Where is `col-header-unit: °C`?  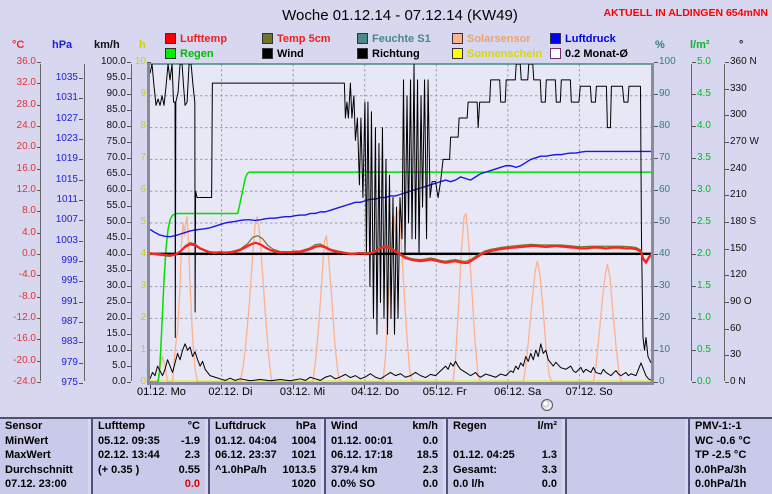 col-header-unit: °C is located at coordinates (193, 426).